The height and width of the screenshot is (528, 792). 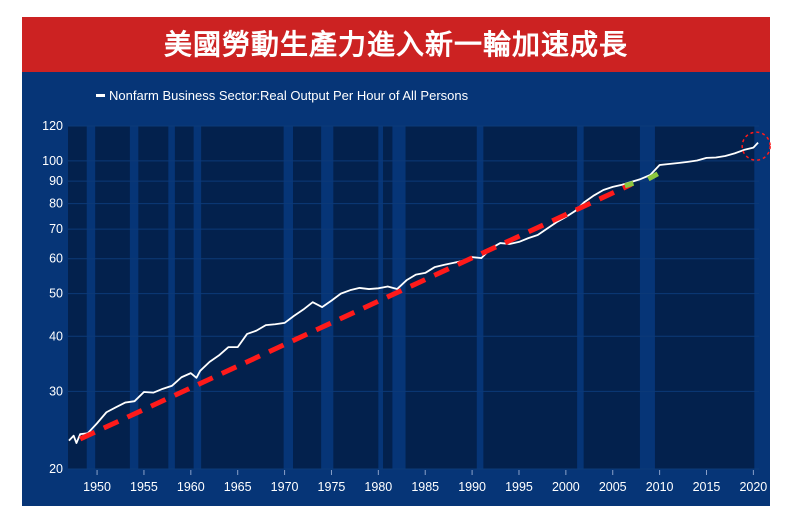 What do you see at coordinates (97, 487) in the screenshot?
I see `x-tick-label: 1950` at bounding box center [97, 487].